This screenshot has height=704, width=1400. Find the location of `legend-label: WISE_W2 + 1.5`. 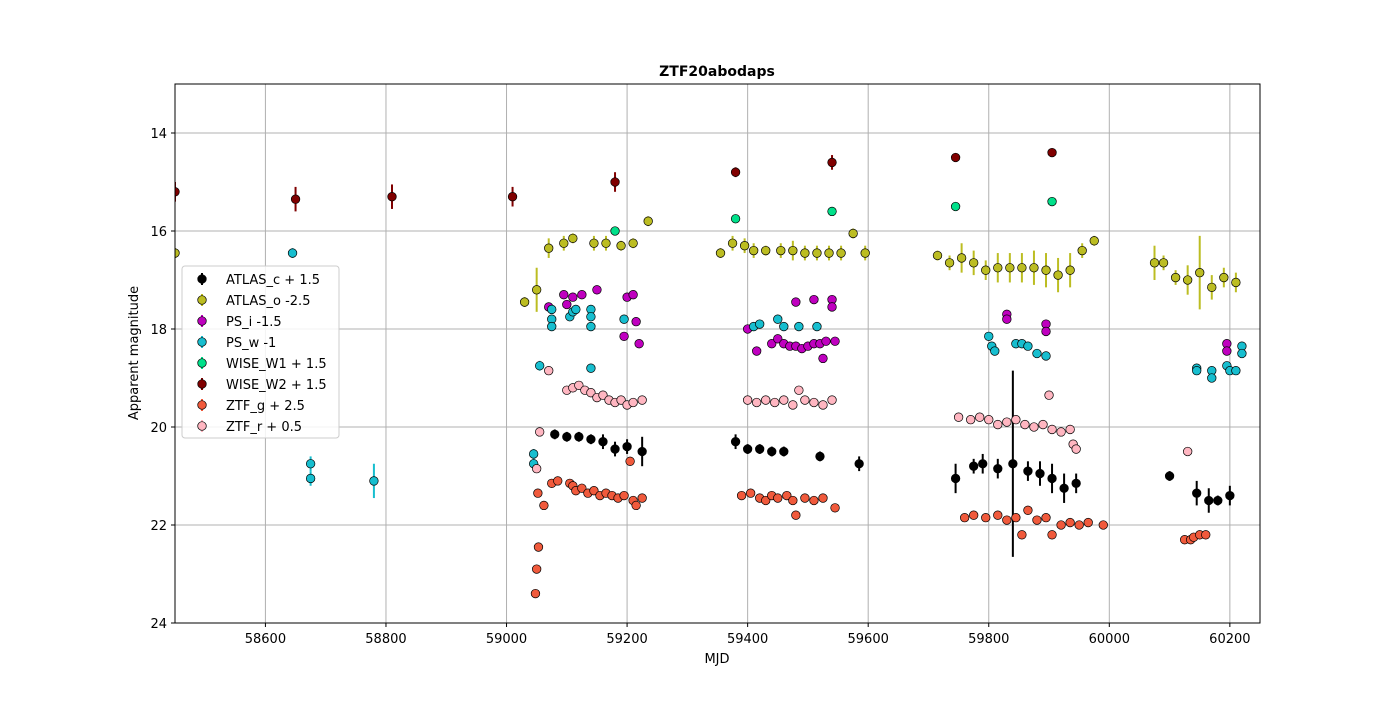

legend-label: WISE_W2 + 1.5 is located at coordinates (276, 385).